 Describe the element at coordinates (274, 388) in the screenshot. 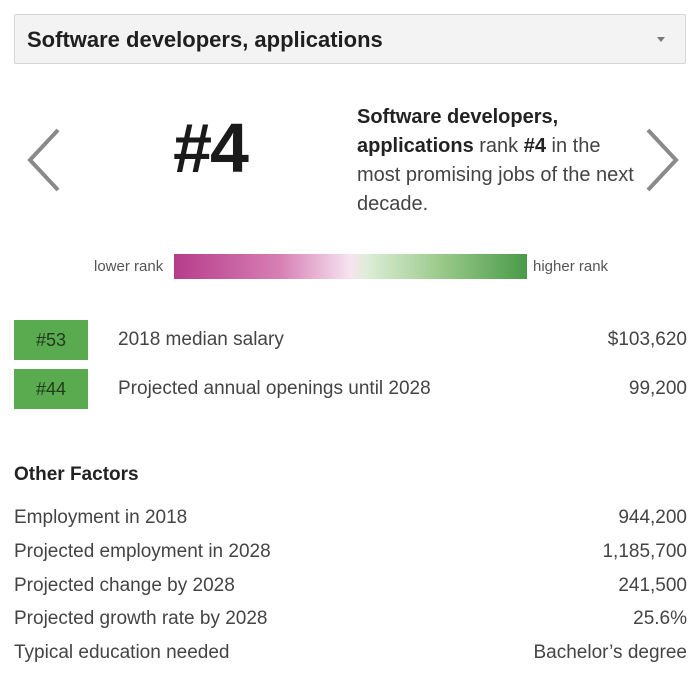

I see `stat-label: Projected annual openings until 2028` at that location.